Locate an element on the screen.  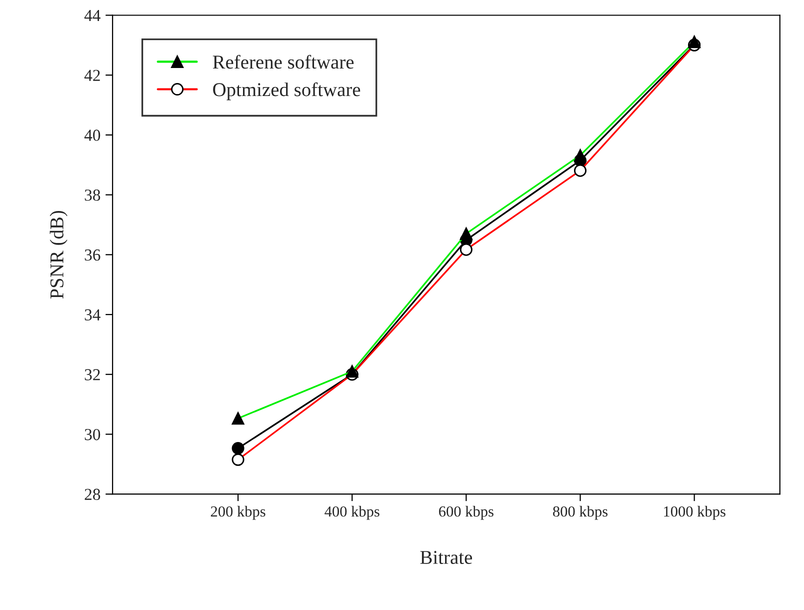
x-tick-label: 1000 kbps is located at coordinates (695, 513).